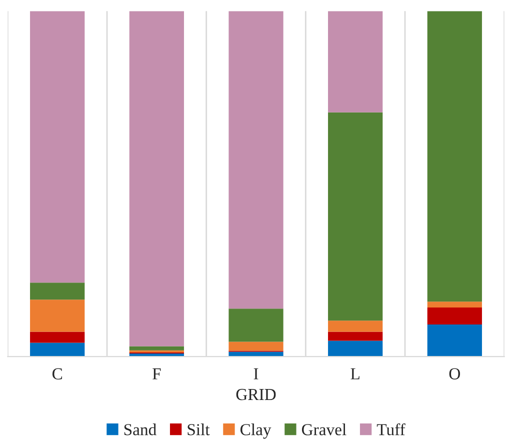 This screenshot has width=512, height=443. Describe the element at coordinates (454, 374) in the screenshot. I see `x-tick-label: O` at that location.